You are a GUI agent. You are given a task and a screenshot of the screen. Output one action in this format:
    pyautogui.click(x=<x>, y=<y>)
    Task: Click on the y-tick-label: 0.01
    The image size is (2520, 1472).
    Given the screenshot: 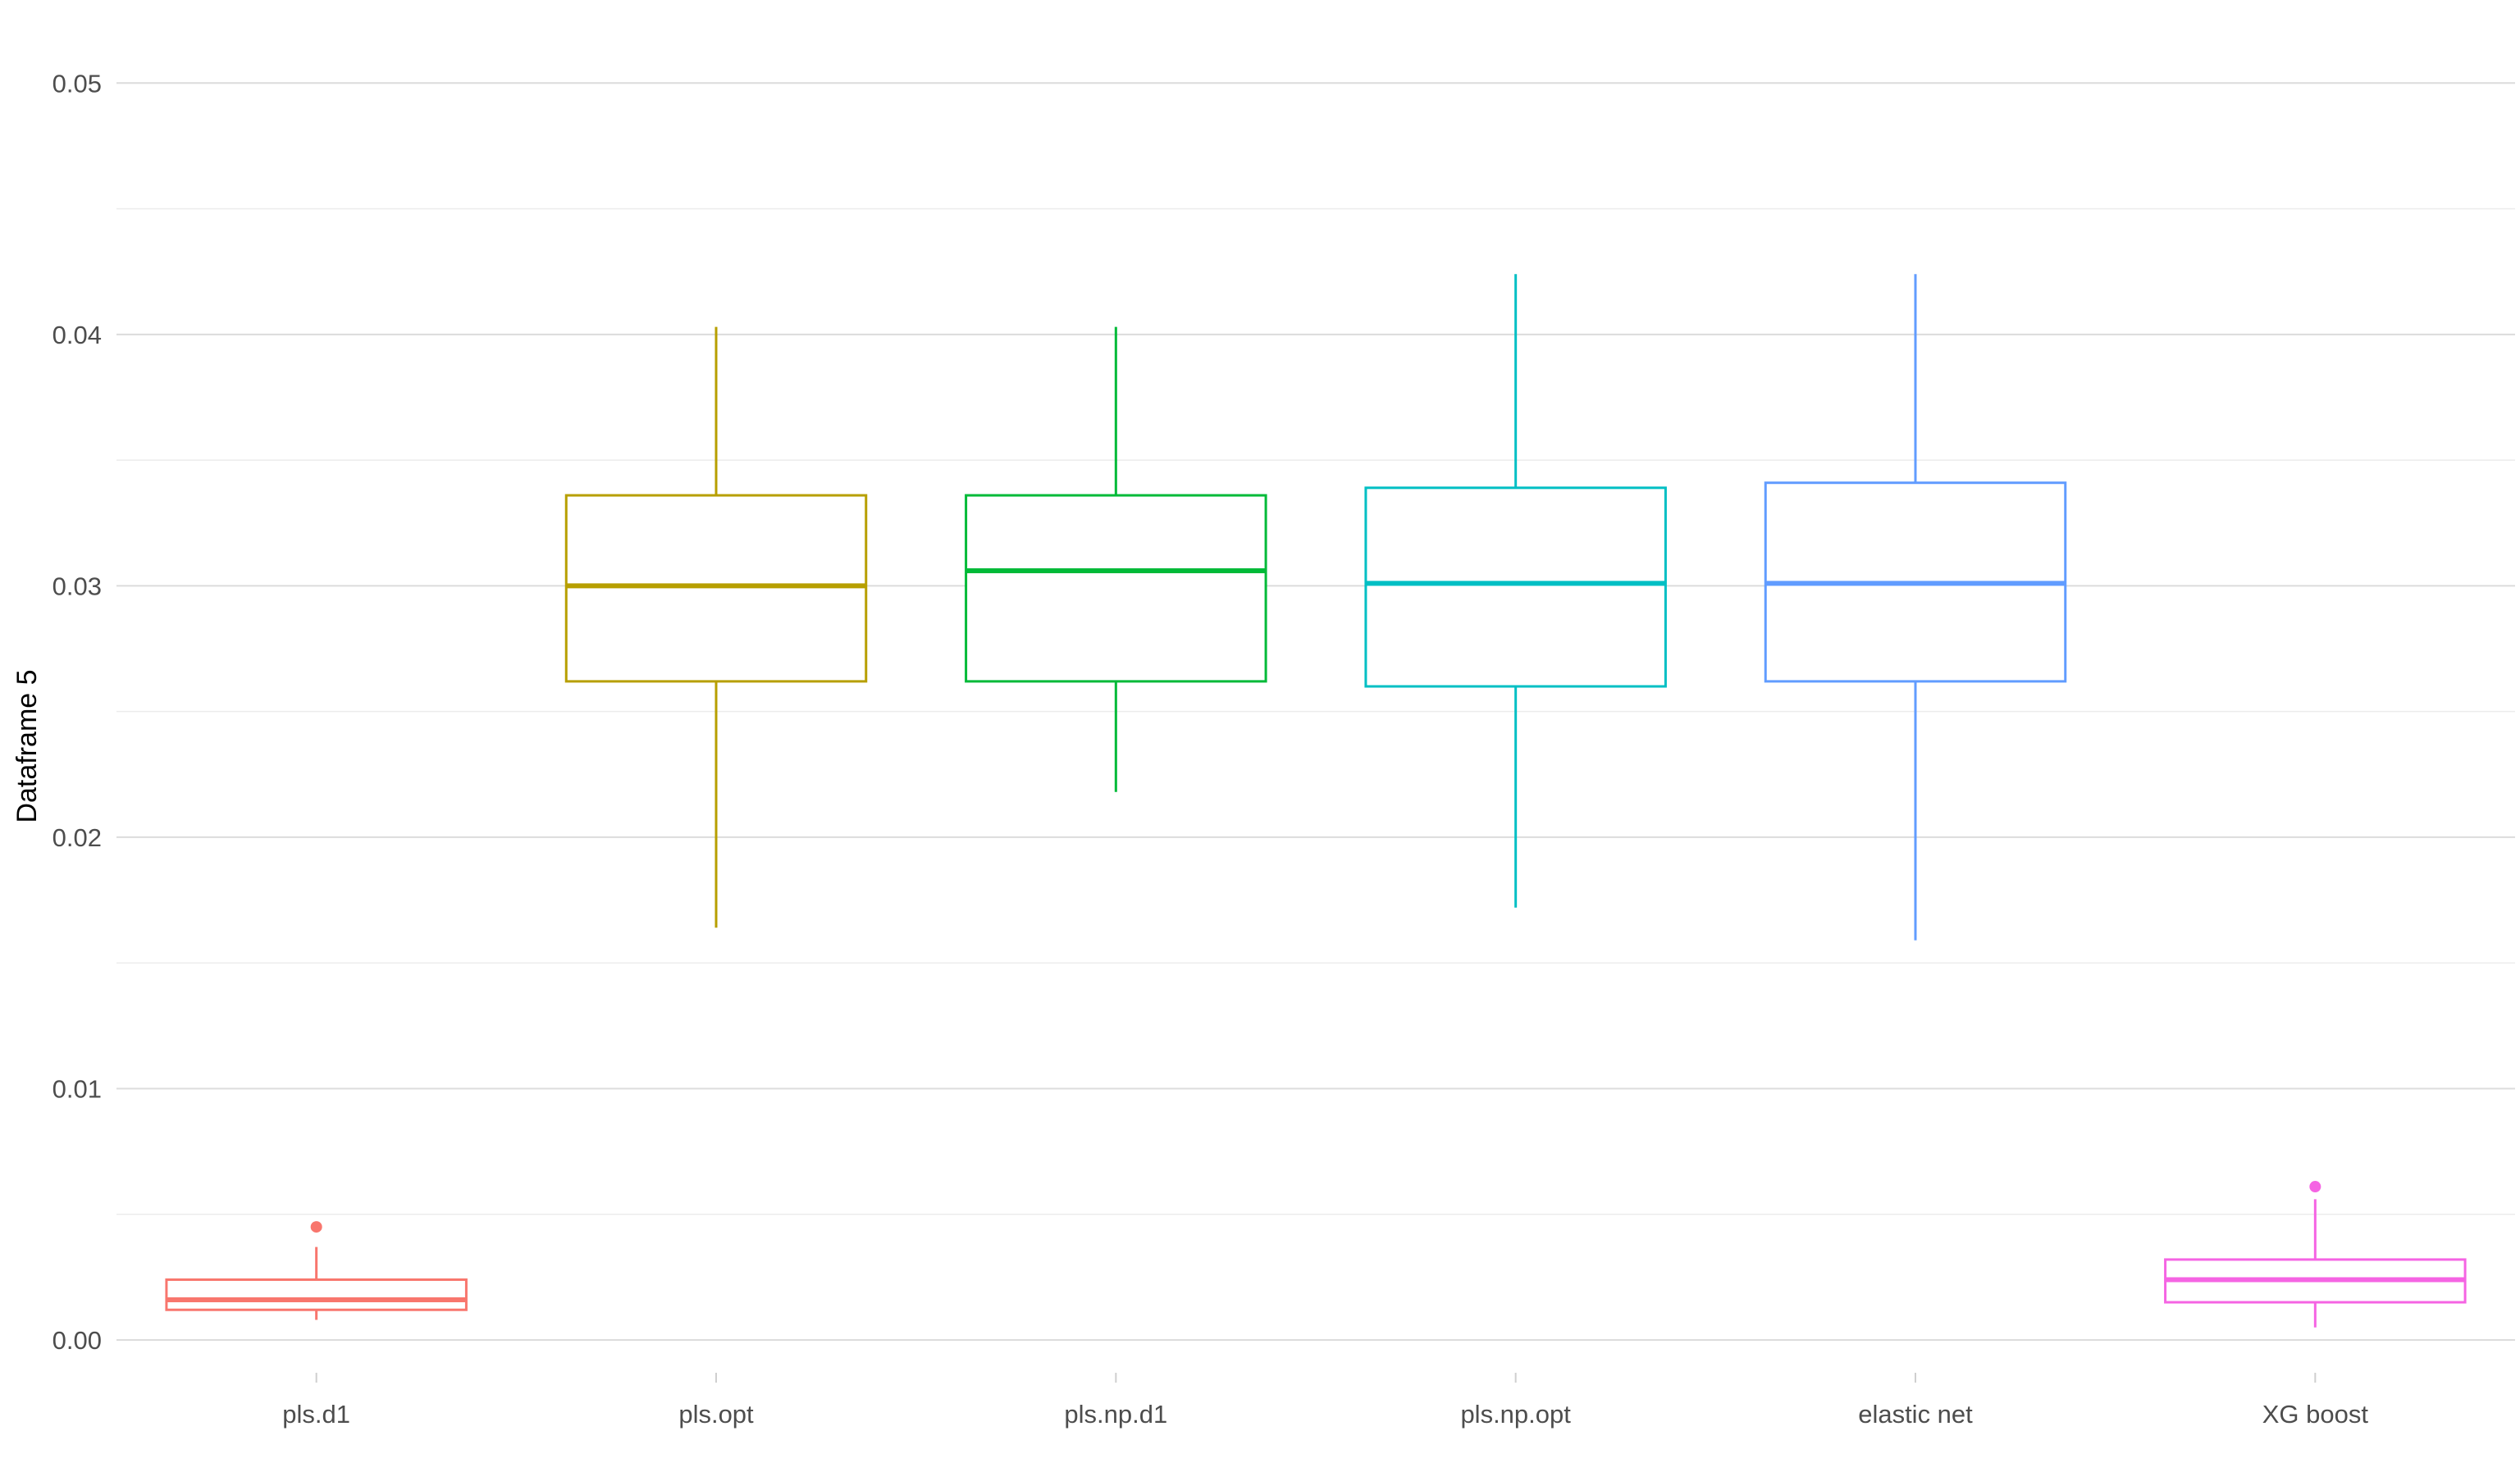 What is the action you would take?
    pyautogui.click(x=77, y=1088)
    